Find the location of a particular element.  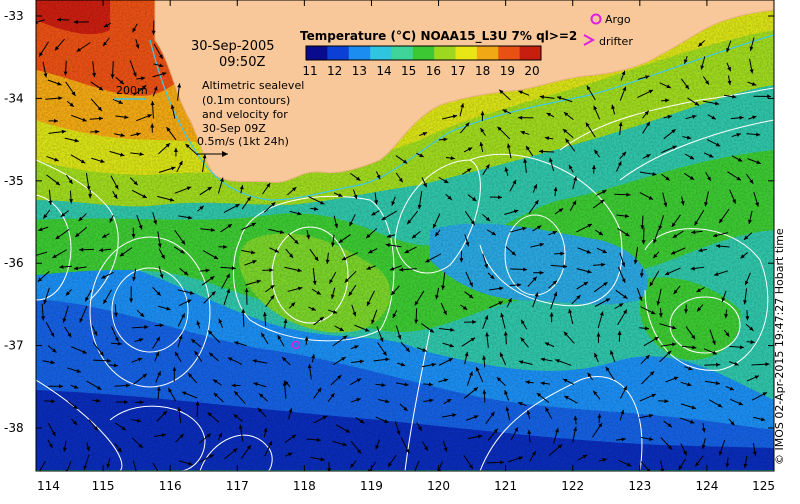

drifter-legend-label: drifter is located at coordinates (616, 41).